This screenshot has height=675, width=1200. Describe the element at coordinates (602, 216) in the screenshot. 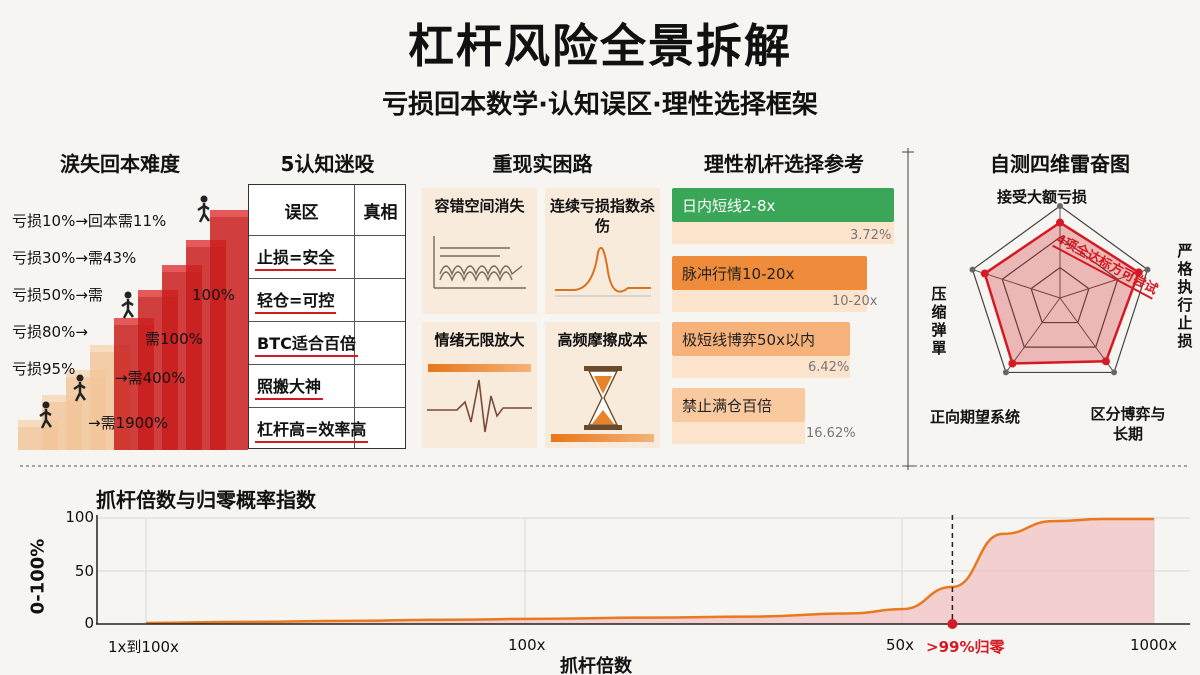

I see `dilemma-label: 连续亏损指数杀伤` at that location.